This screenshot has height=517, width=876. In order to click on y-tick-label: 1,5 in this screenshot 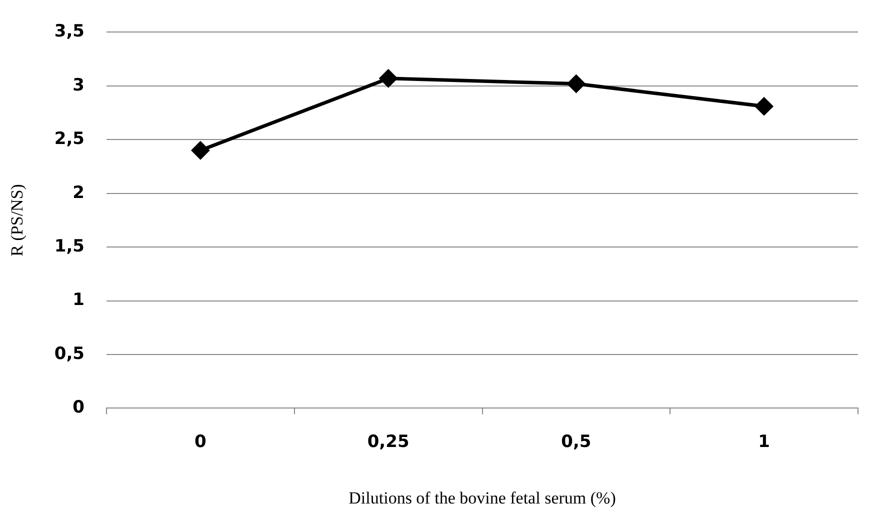, I will do `click(69, 246)`.